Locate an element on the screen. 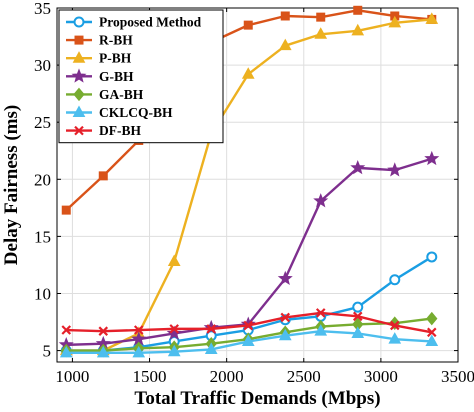  legend-label: P-BH is located at coordinates (115, 58).